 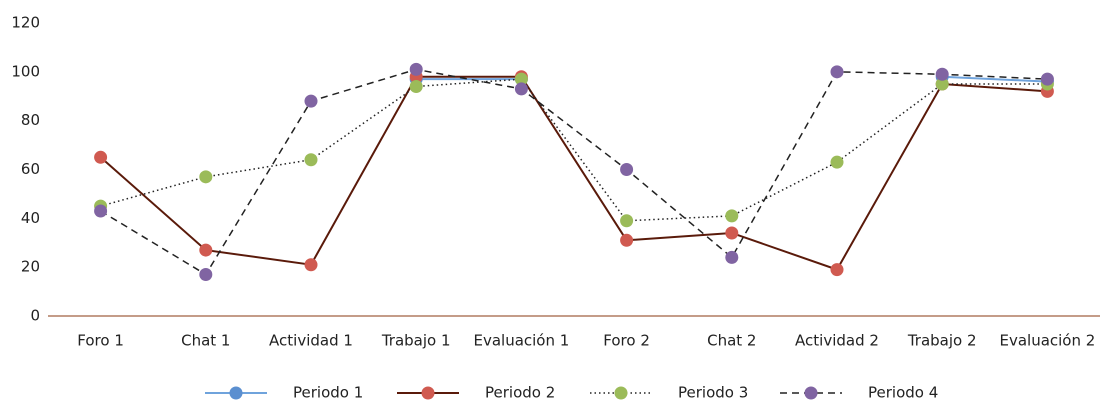 What do you see at coordinates (626, 341) in the screenshot?
I see `x-tick-label: Foro 2` at bounding box center [626, 341].